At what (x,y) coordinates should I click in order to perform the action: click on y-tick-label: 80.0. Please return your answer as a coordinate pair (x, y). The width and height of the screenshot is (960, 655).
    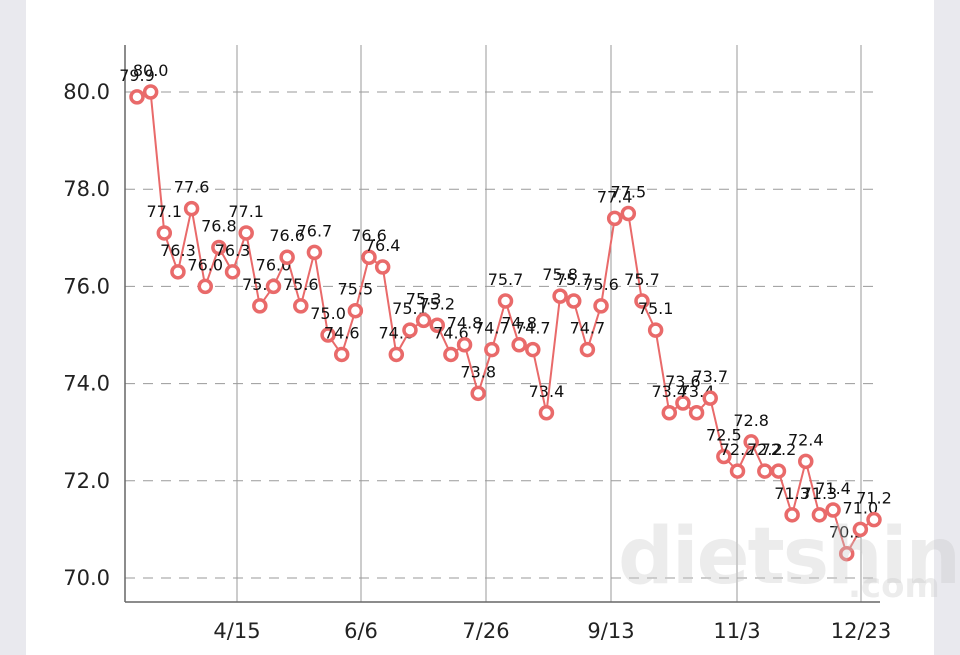
    Looking at the image, I should click on (86, 92).